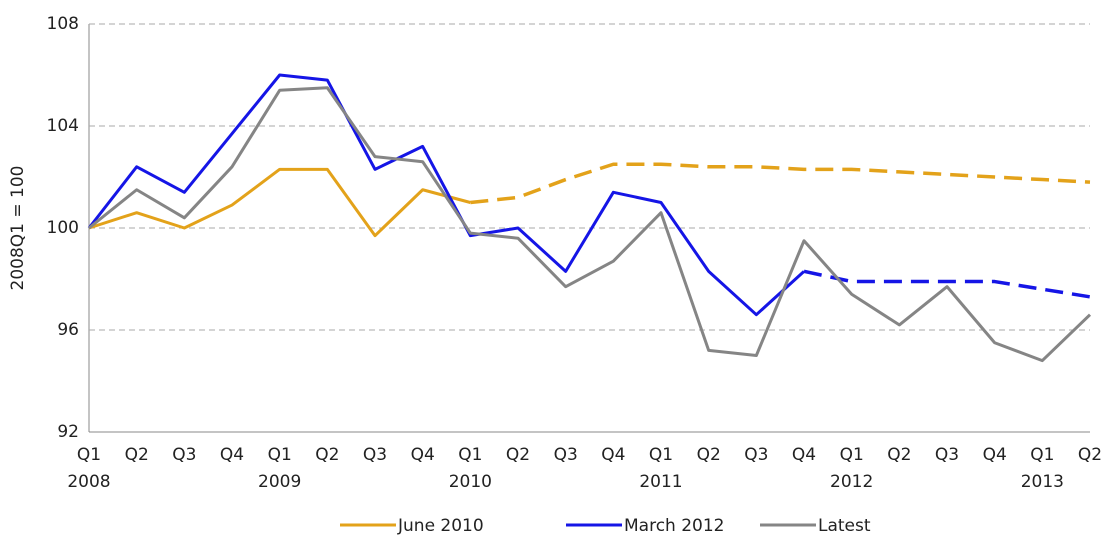  I want to click on x-tick-year: 2009, so click(279, 482).